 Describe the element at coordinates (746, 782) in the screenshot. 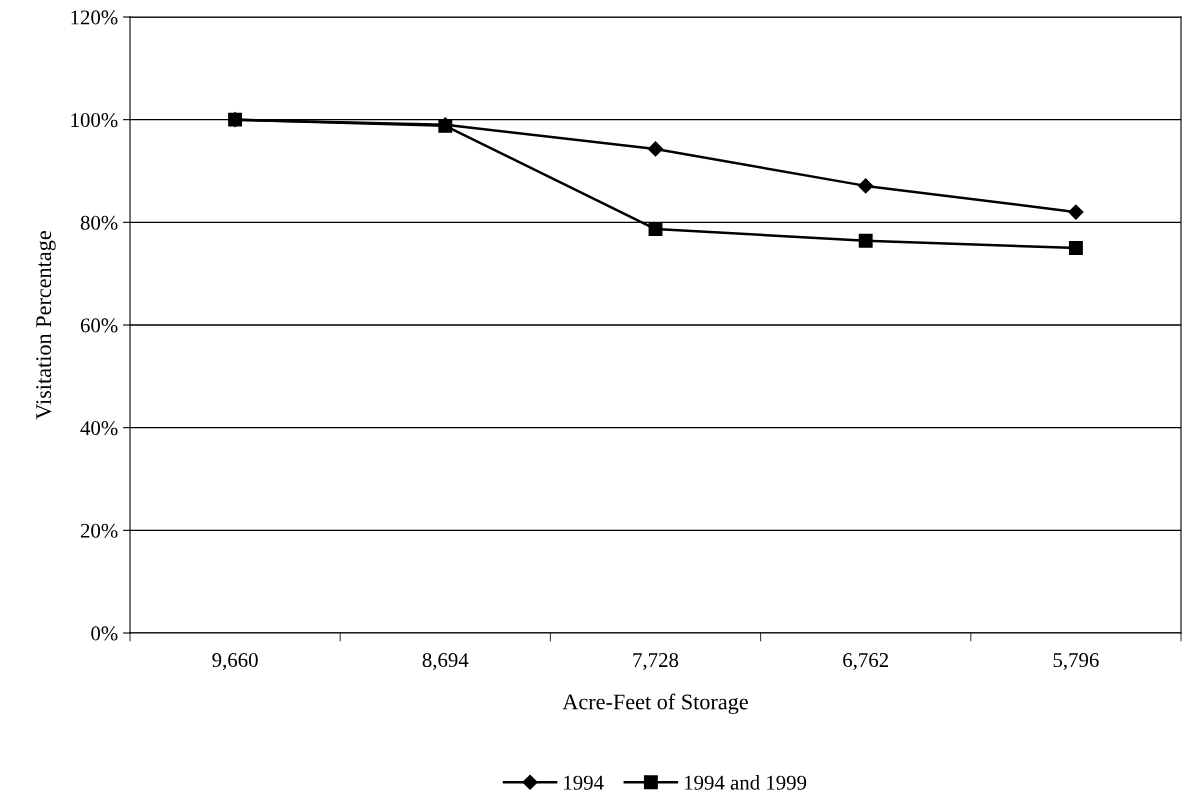

I see `legend-label: 1994 and 1999` at that location.